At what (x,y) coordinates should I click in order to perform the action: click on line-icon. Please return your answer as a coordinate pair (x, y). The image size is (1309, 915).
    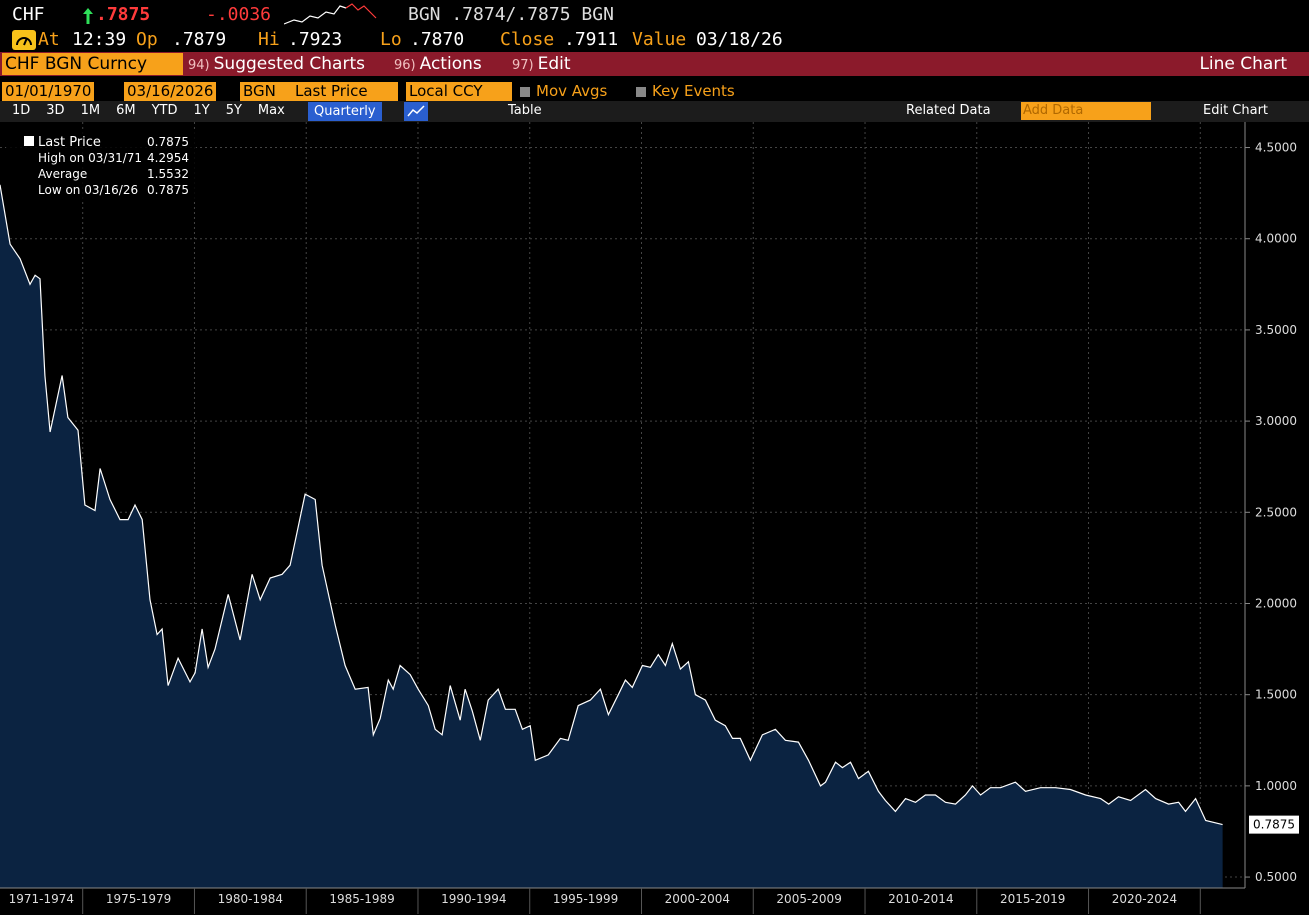
    Looking at the image, I should click on (416, 111).